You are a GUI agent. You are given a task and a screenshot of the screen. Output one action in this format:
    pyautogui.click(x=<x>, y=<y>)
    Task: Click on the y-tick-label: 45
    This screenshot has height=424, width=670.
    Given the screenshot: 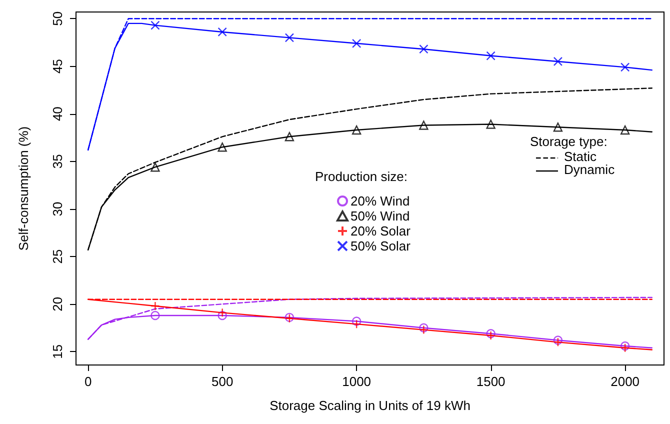 What is the action you would take?
    pyautogui.click(x=57, y=66)
    